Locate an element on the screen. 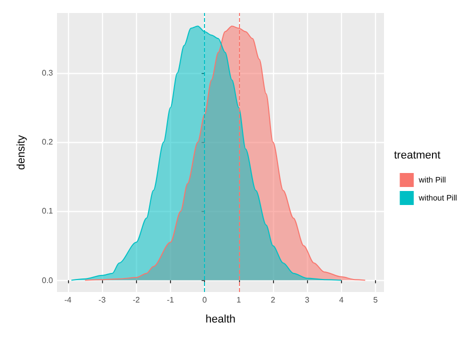  x-axis-title: health is located at coordinates (221, 320).